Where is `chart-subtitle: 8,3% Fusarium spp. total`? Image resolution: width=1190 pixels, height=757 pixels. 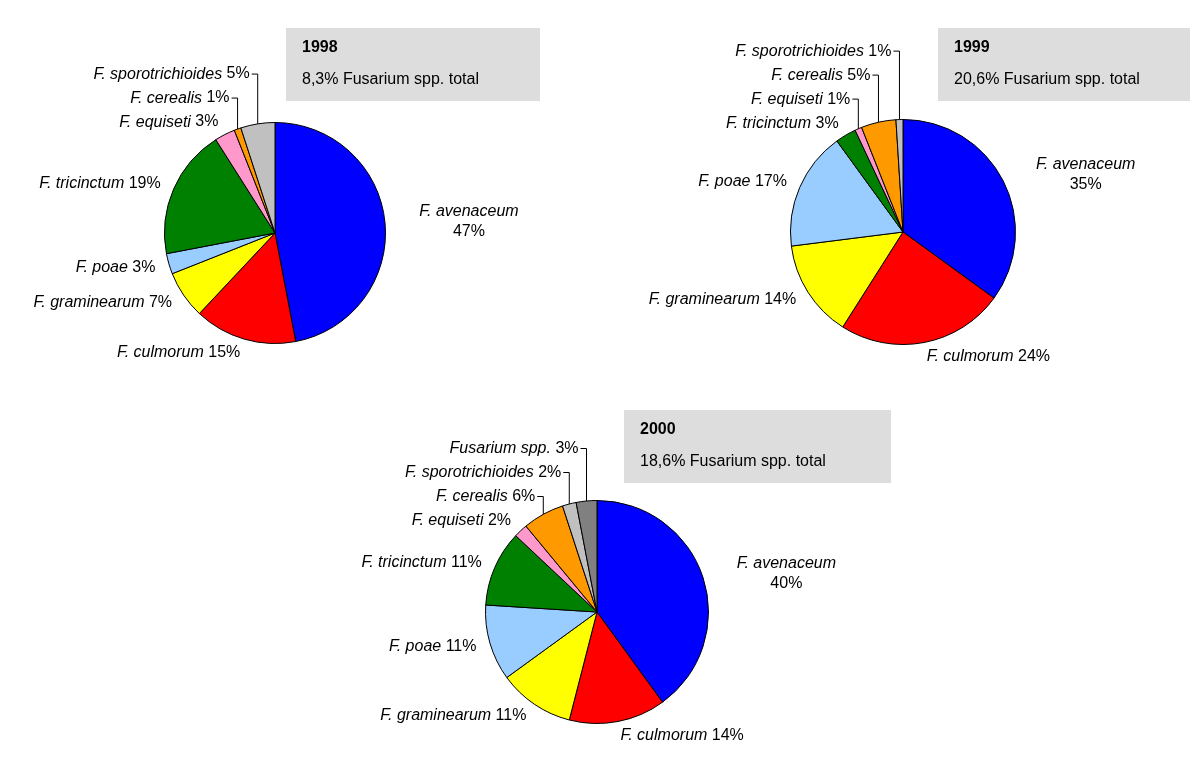 chart-subtitle: 8,3% Fusarium spp. total is located at coordinates (391, 79).